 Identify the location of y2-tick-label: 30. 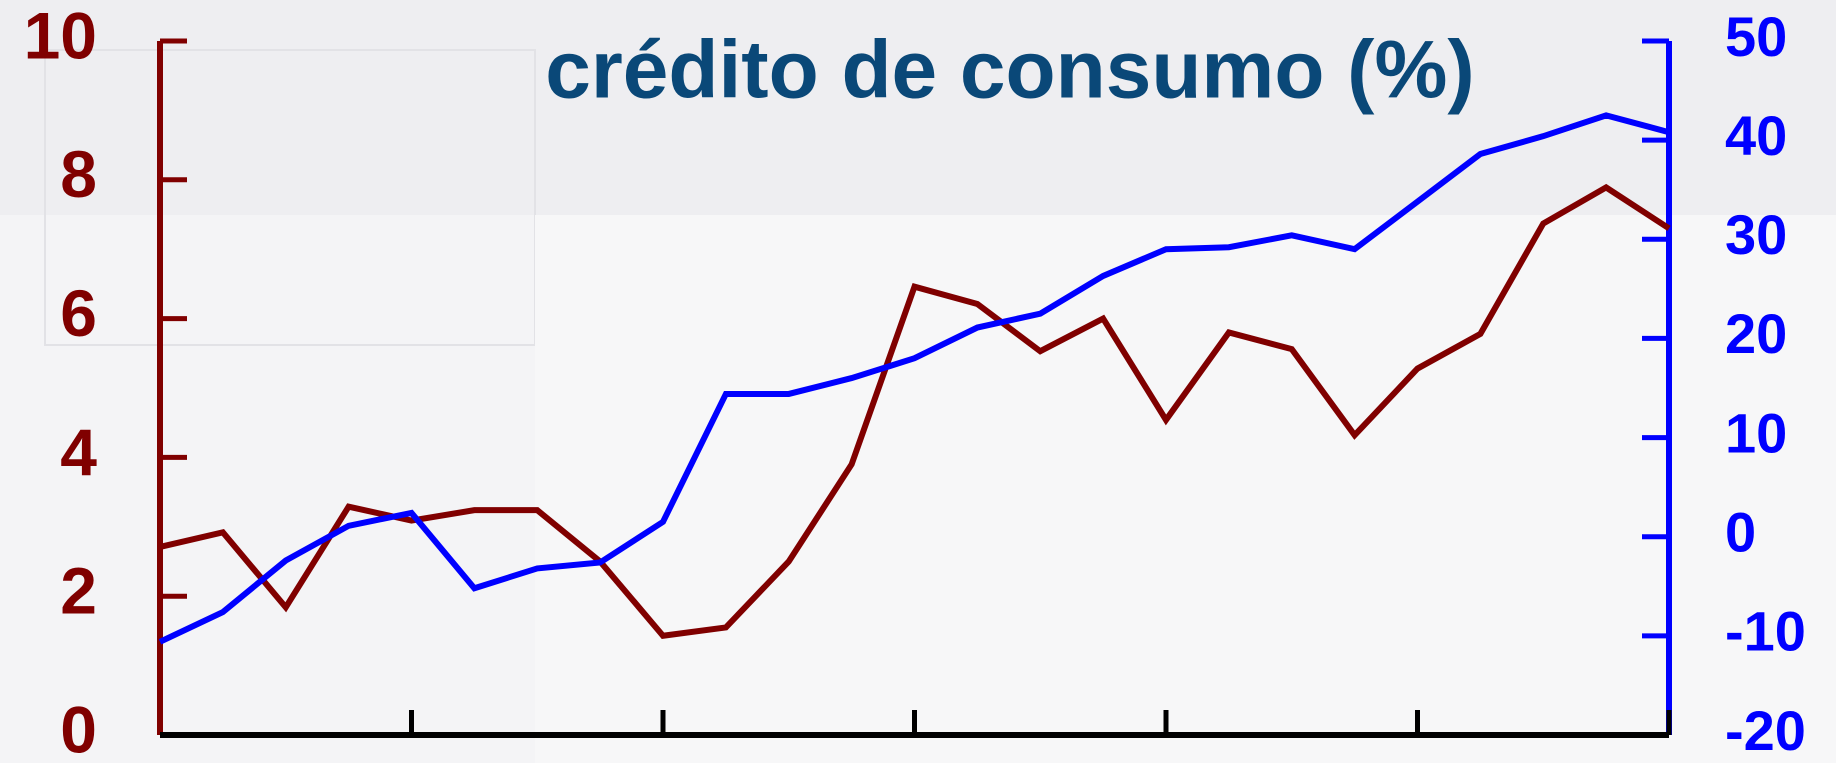
(1756, 234).